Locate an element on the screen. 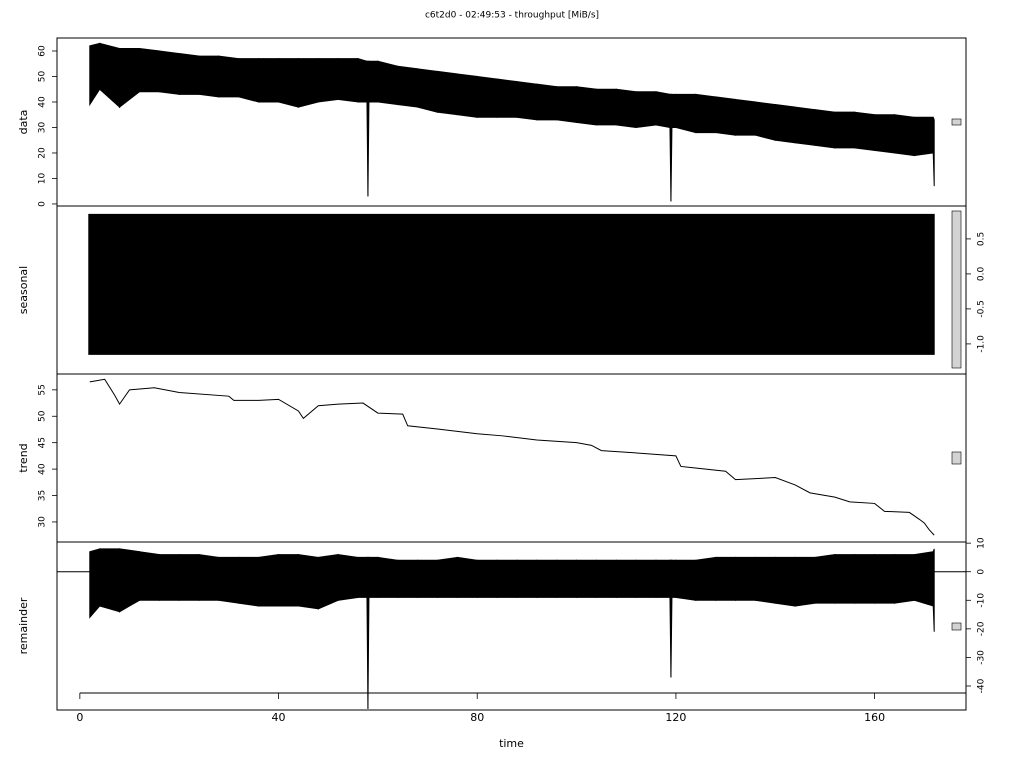  y-axis-label: remainder is located at coordinates (23, 625).